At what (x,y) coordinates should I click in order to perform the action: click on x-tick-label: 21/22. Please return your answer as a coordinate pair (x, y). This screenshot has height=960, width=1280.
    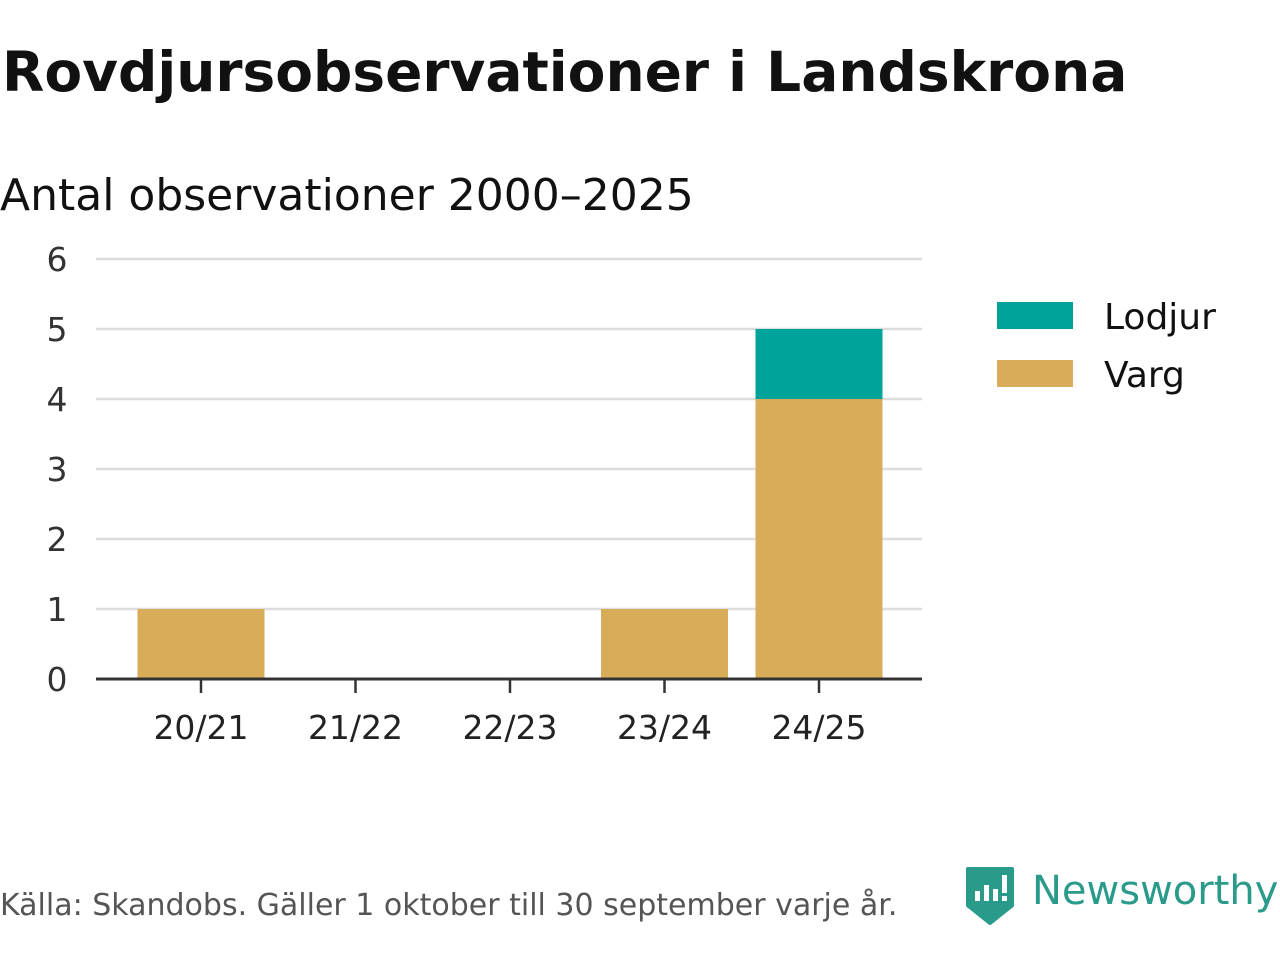
    Looking at the image, I should click on (355, 727).